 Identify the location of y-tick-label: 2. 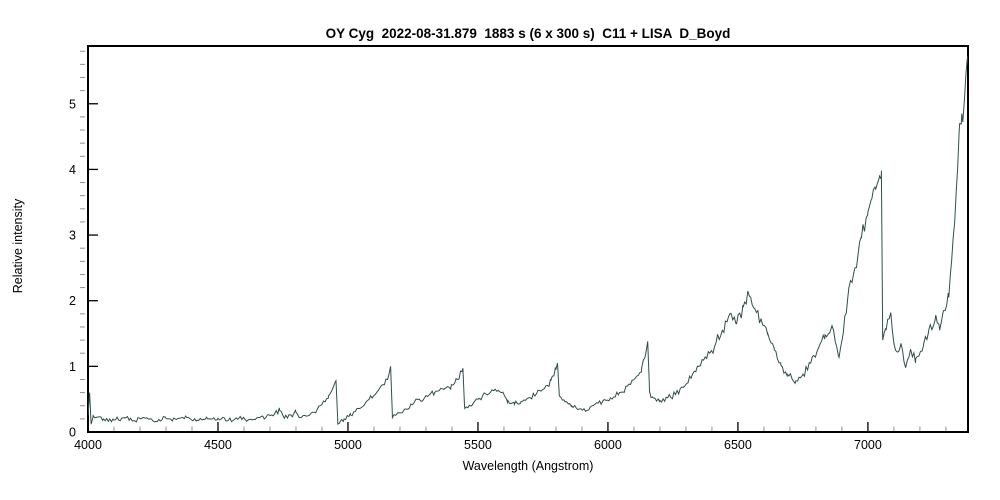
(72, 301).